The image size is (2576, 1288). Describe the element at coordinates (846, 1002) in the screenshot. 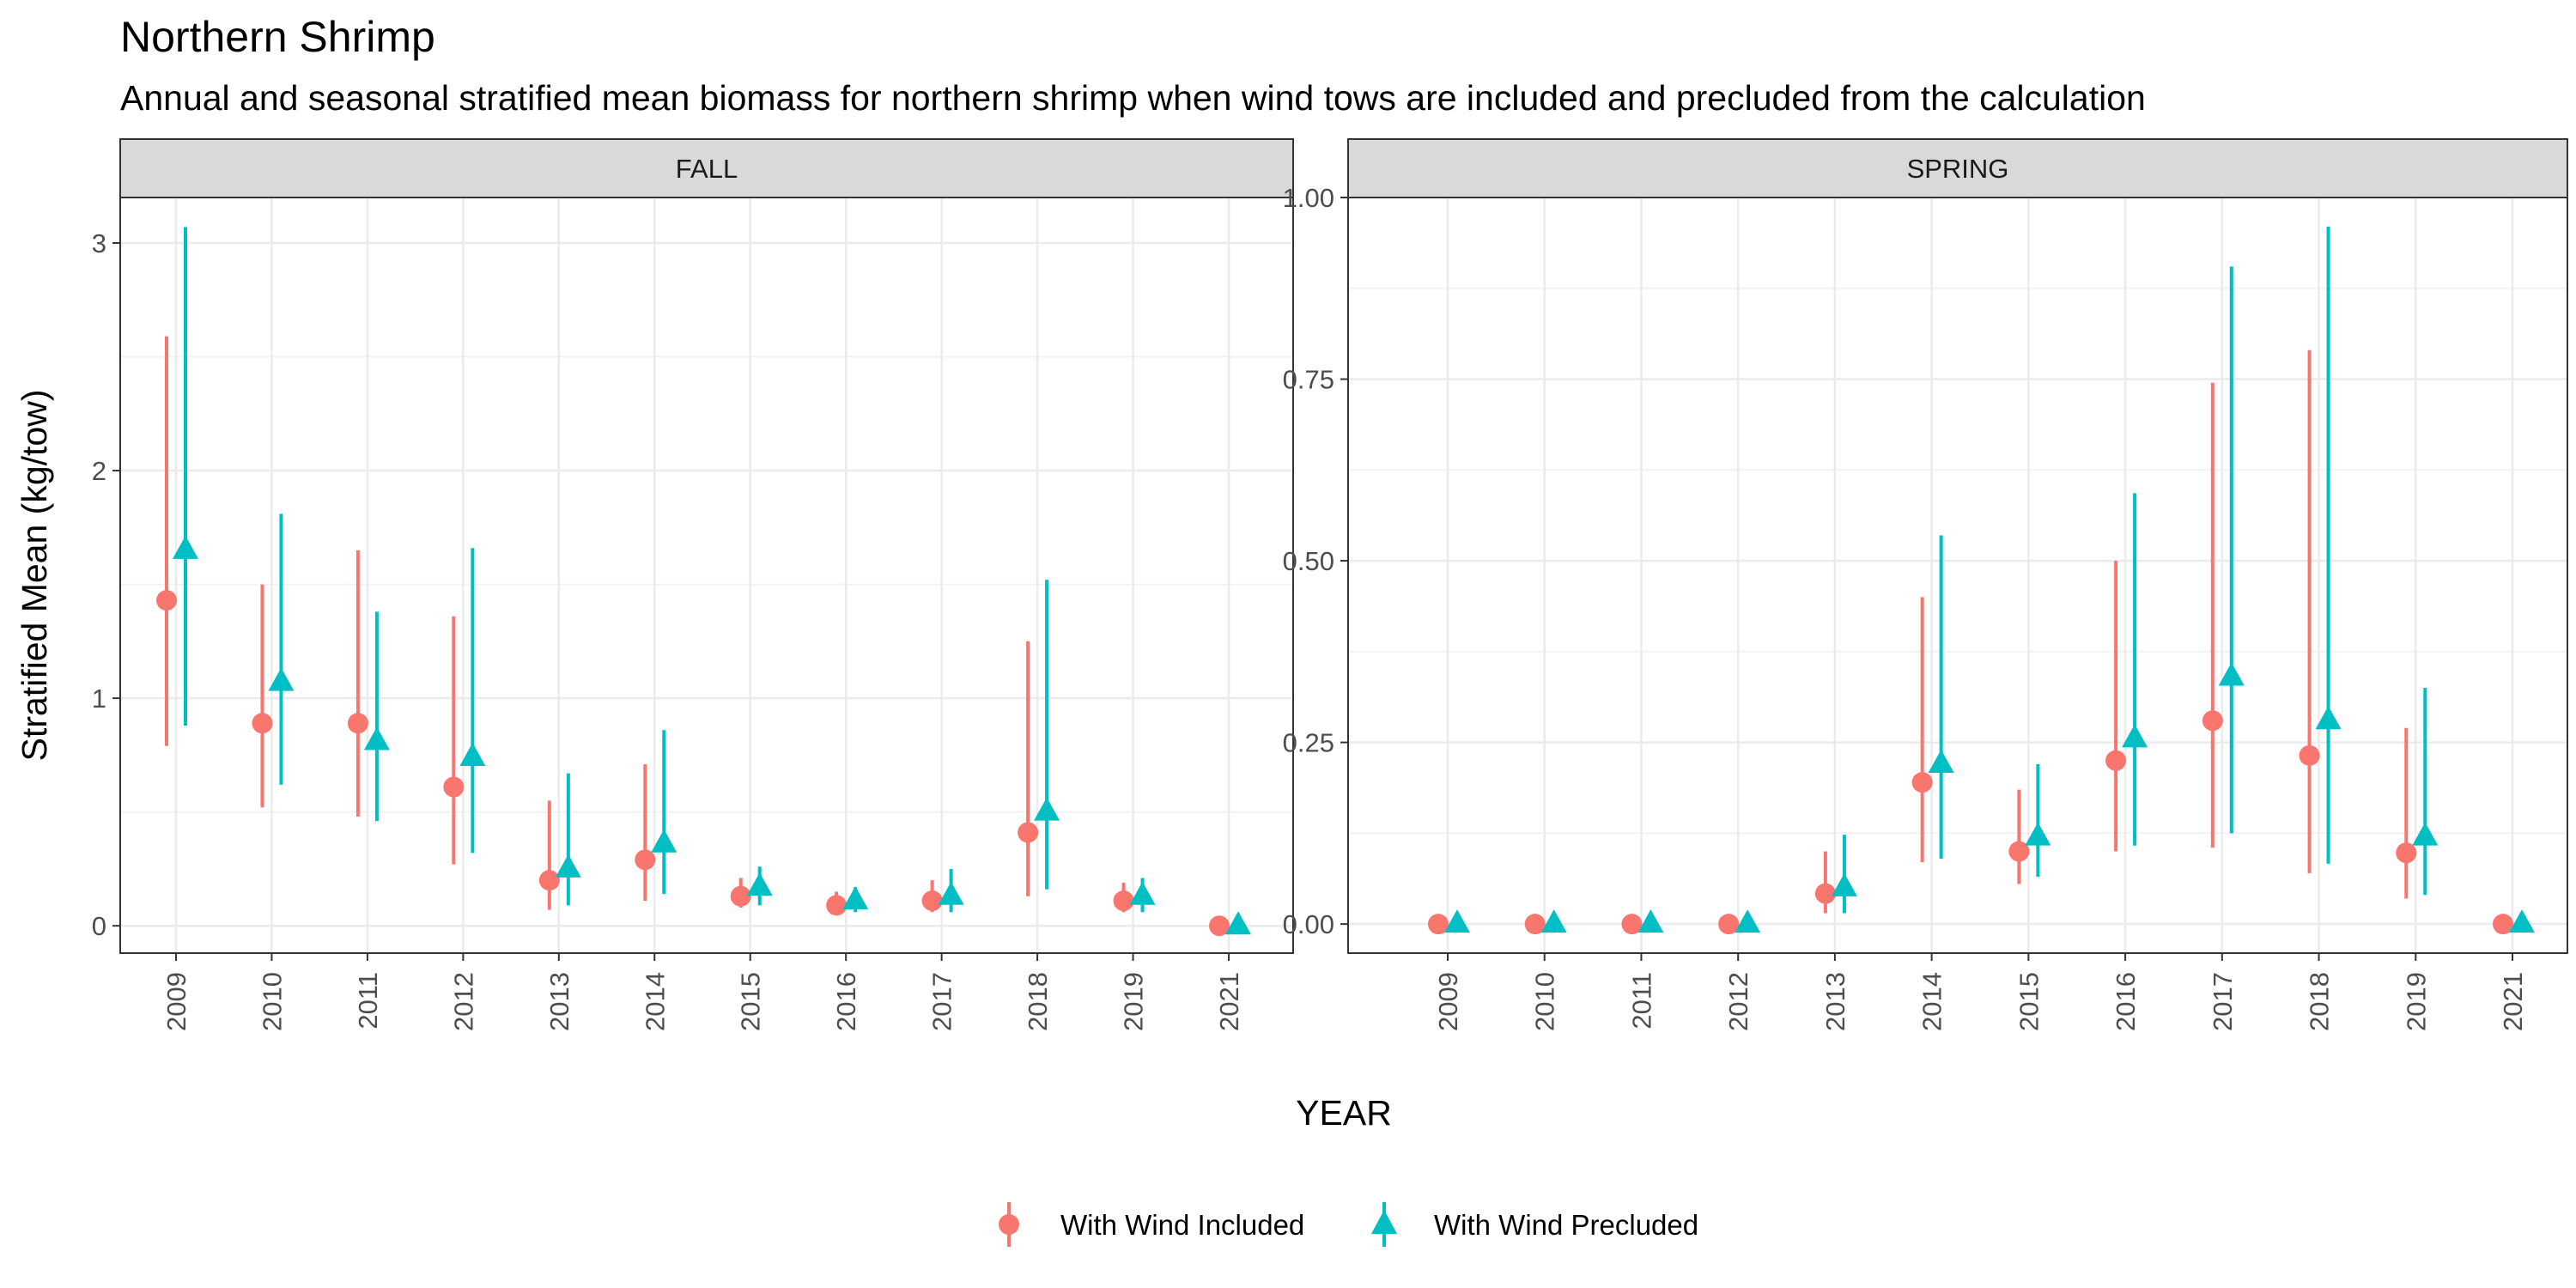

I see `x-tick-label: 2016` at that location.